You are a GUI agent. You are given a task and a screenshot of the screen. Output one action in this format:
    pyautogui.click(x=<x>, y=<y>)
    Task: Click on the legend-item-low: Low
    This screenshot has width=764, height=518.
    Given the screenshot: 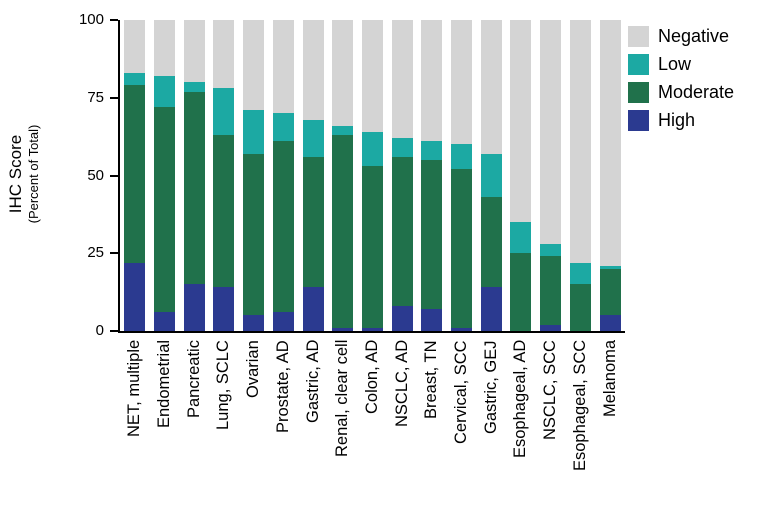 What is the action you would take?
    pyautogui.click(x=681, y=64)
    